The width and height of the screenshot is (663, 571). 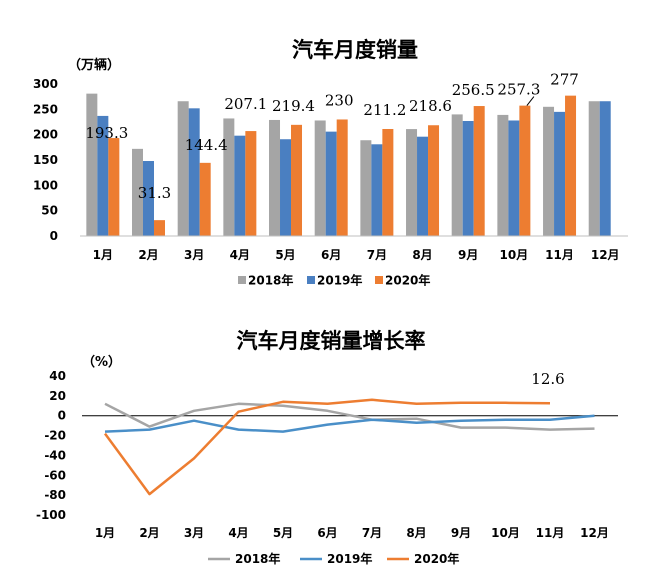 What do you see at coordinates (422, 255) in the screenshot?
I see `bar-x-tick-label: 8月` at bounding box center [422, 255].